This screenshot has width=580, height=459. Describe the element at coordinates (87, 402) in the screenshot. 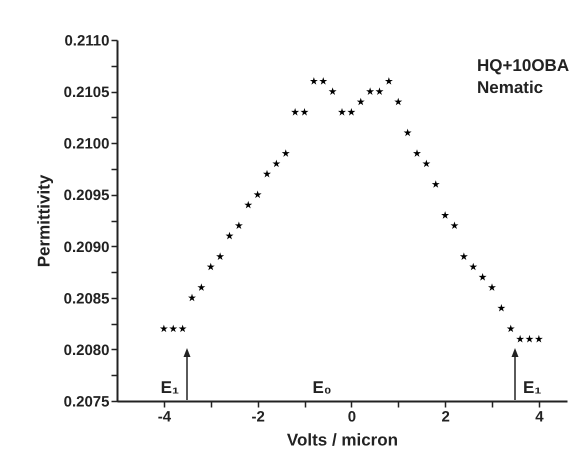

I see `y-tick-label: 0.2075` at that location.